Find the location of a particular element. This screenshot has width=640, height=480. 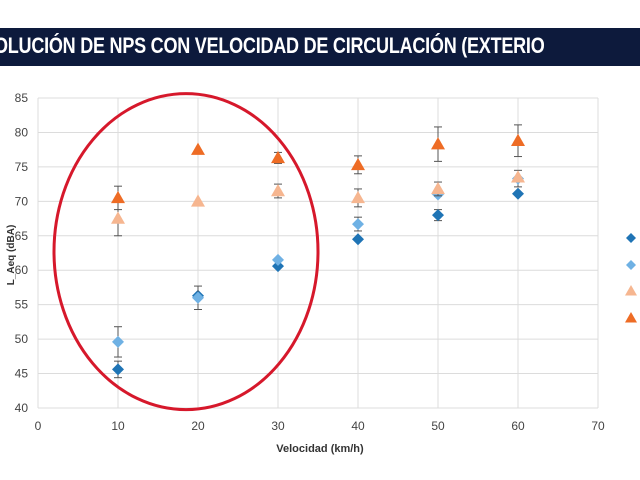

y-tick-label: 60 is located at coordinates (22, 270).